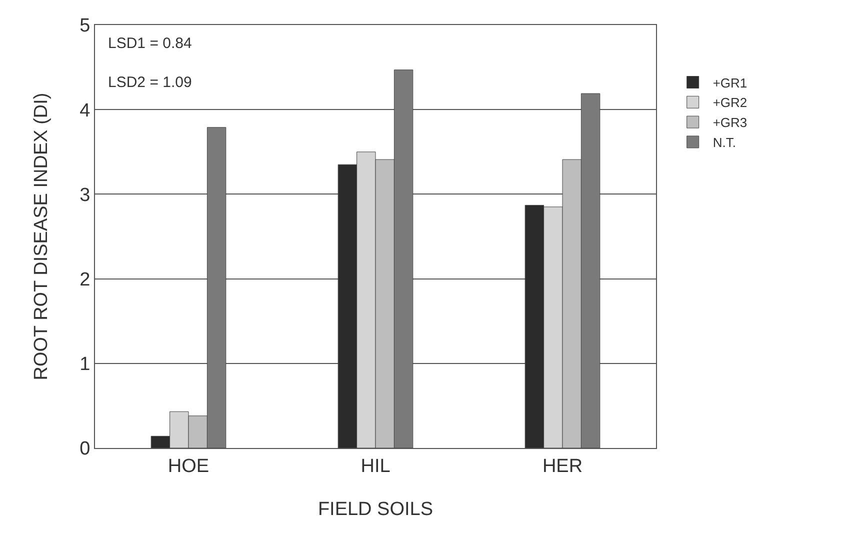 This screenshot has height=538, width=846. Describe the element at coordinates (85, 279) in the screenshot. I see `y-tick-label: 2` at that location.